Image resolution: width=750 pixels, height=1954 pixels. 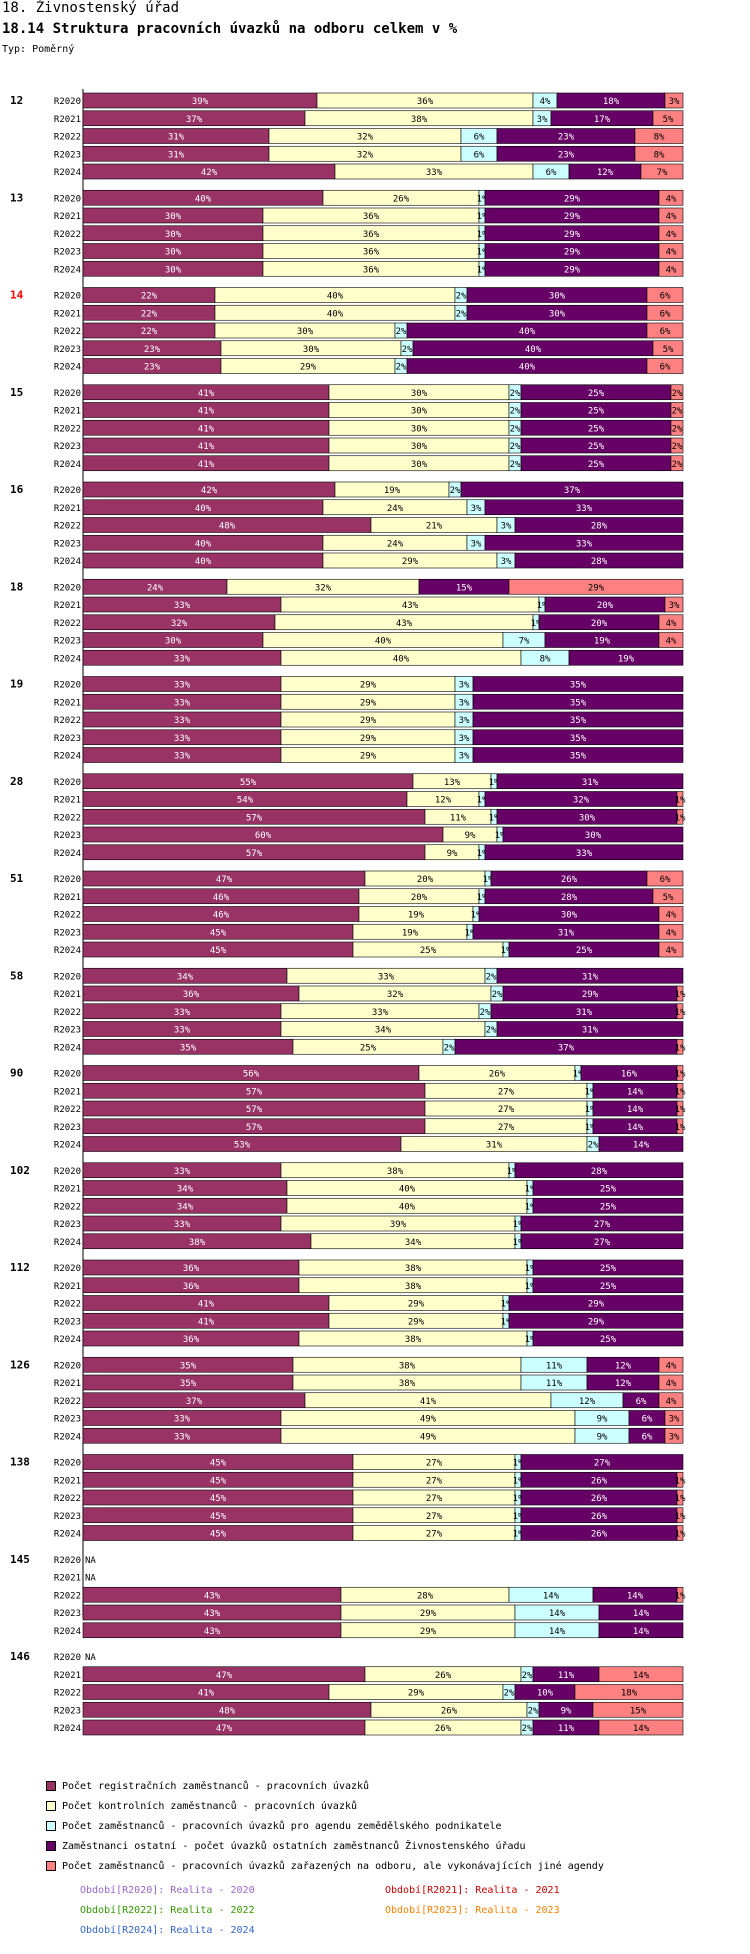 I want to click on bar-value-label: 45%, so click(x=218, y=1535).